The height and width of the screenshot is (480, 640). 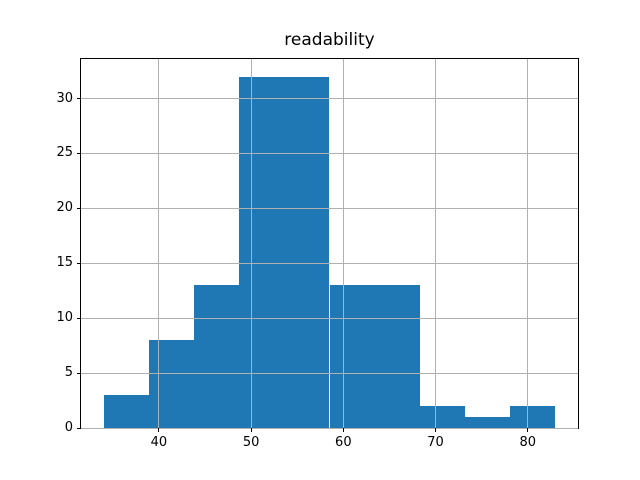 I want to click on y-tick-label: 30, so click(x=64, y=98).